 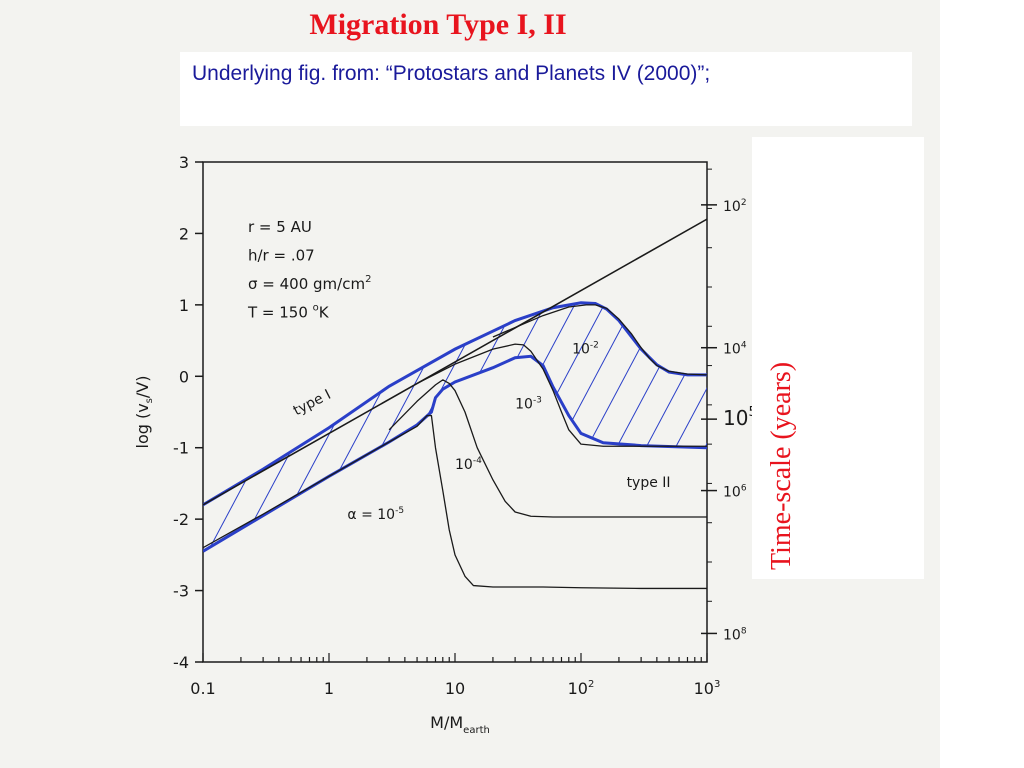 I want to click on annotation-3: 10-4, so click(x=468, y=464).